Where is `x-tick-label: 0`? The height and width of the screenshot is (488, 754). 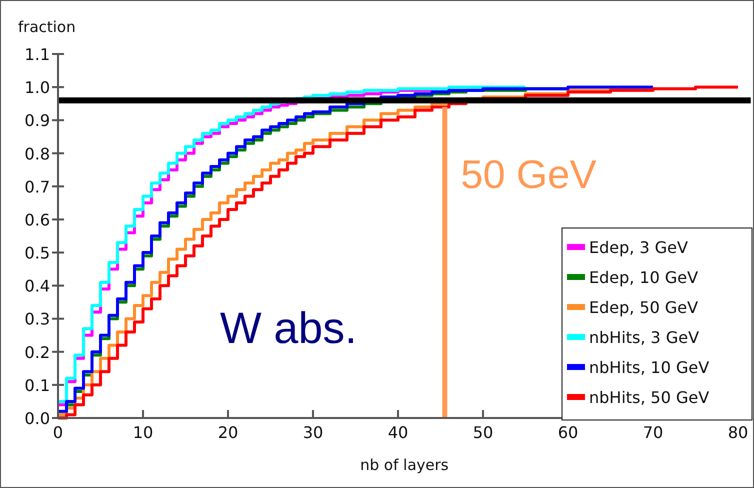 x-tick-label: 0 is located at coordinates (58, 432).